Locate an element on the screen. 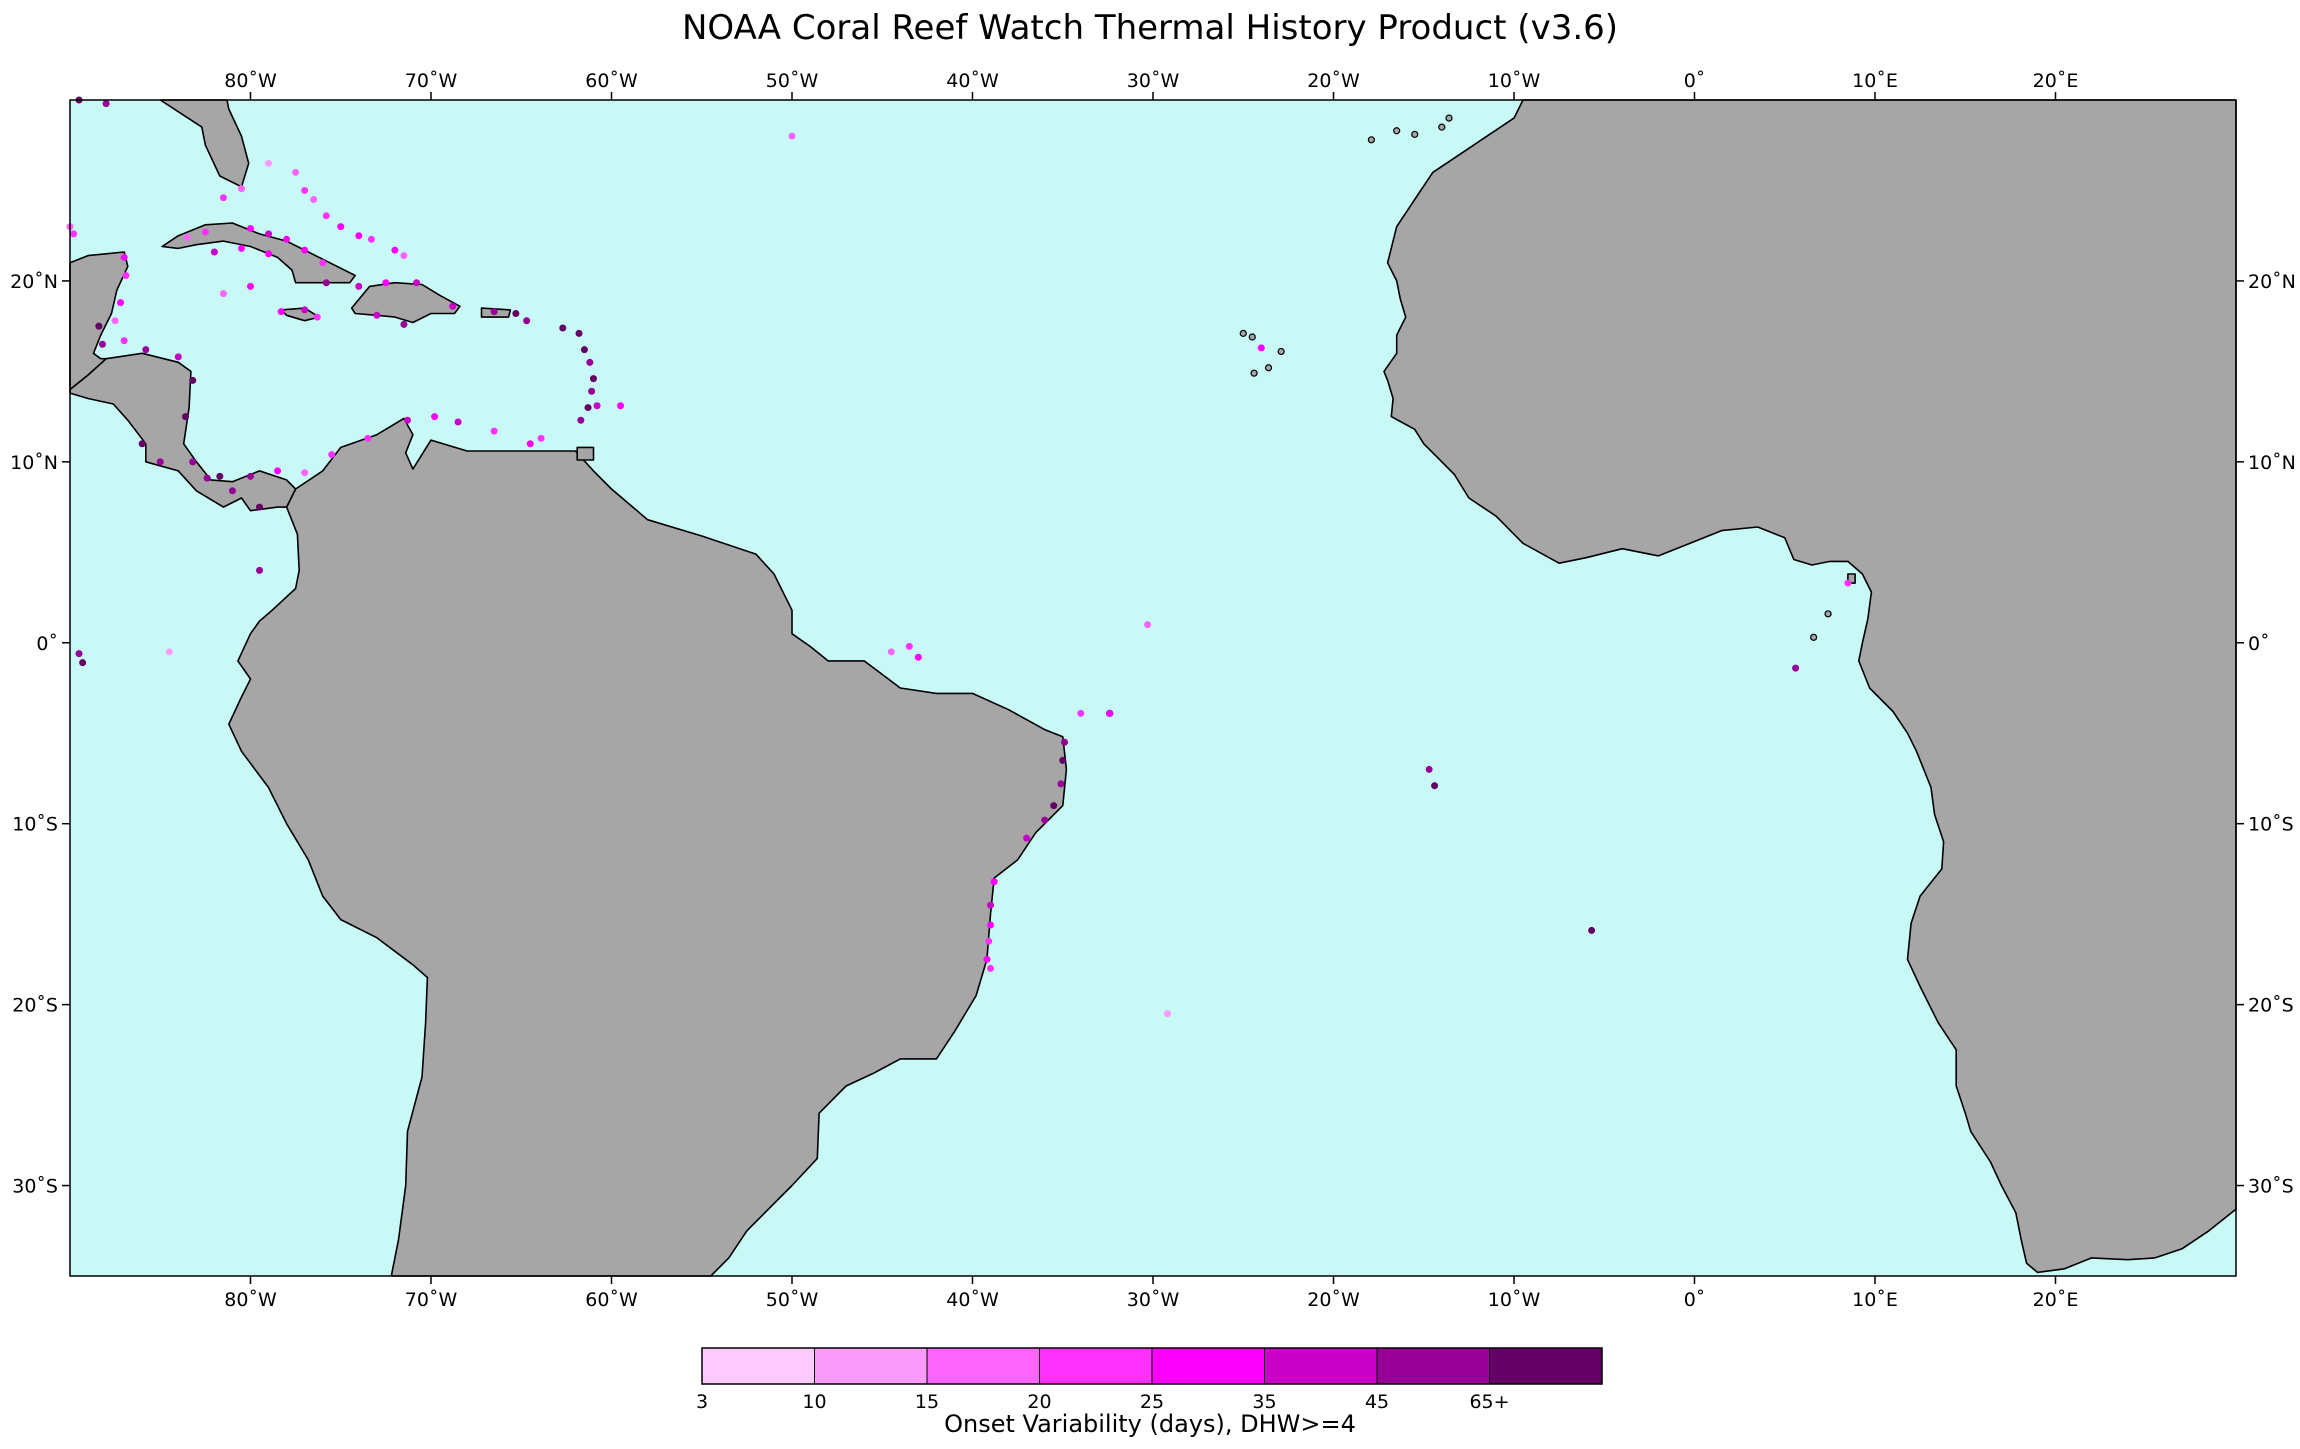 This screenshot has height=1449, width=2300. lon-tick-label: 80˚W is located at coordinates (250, 1300).